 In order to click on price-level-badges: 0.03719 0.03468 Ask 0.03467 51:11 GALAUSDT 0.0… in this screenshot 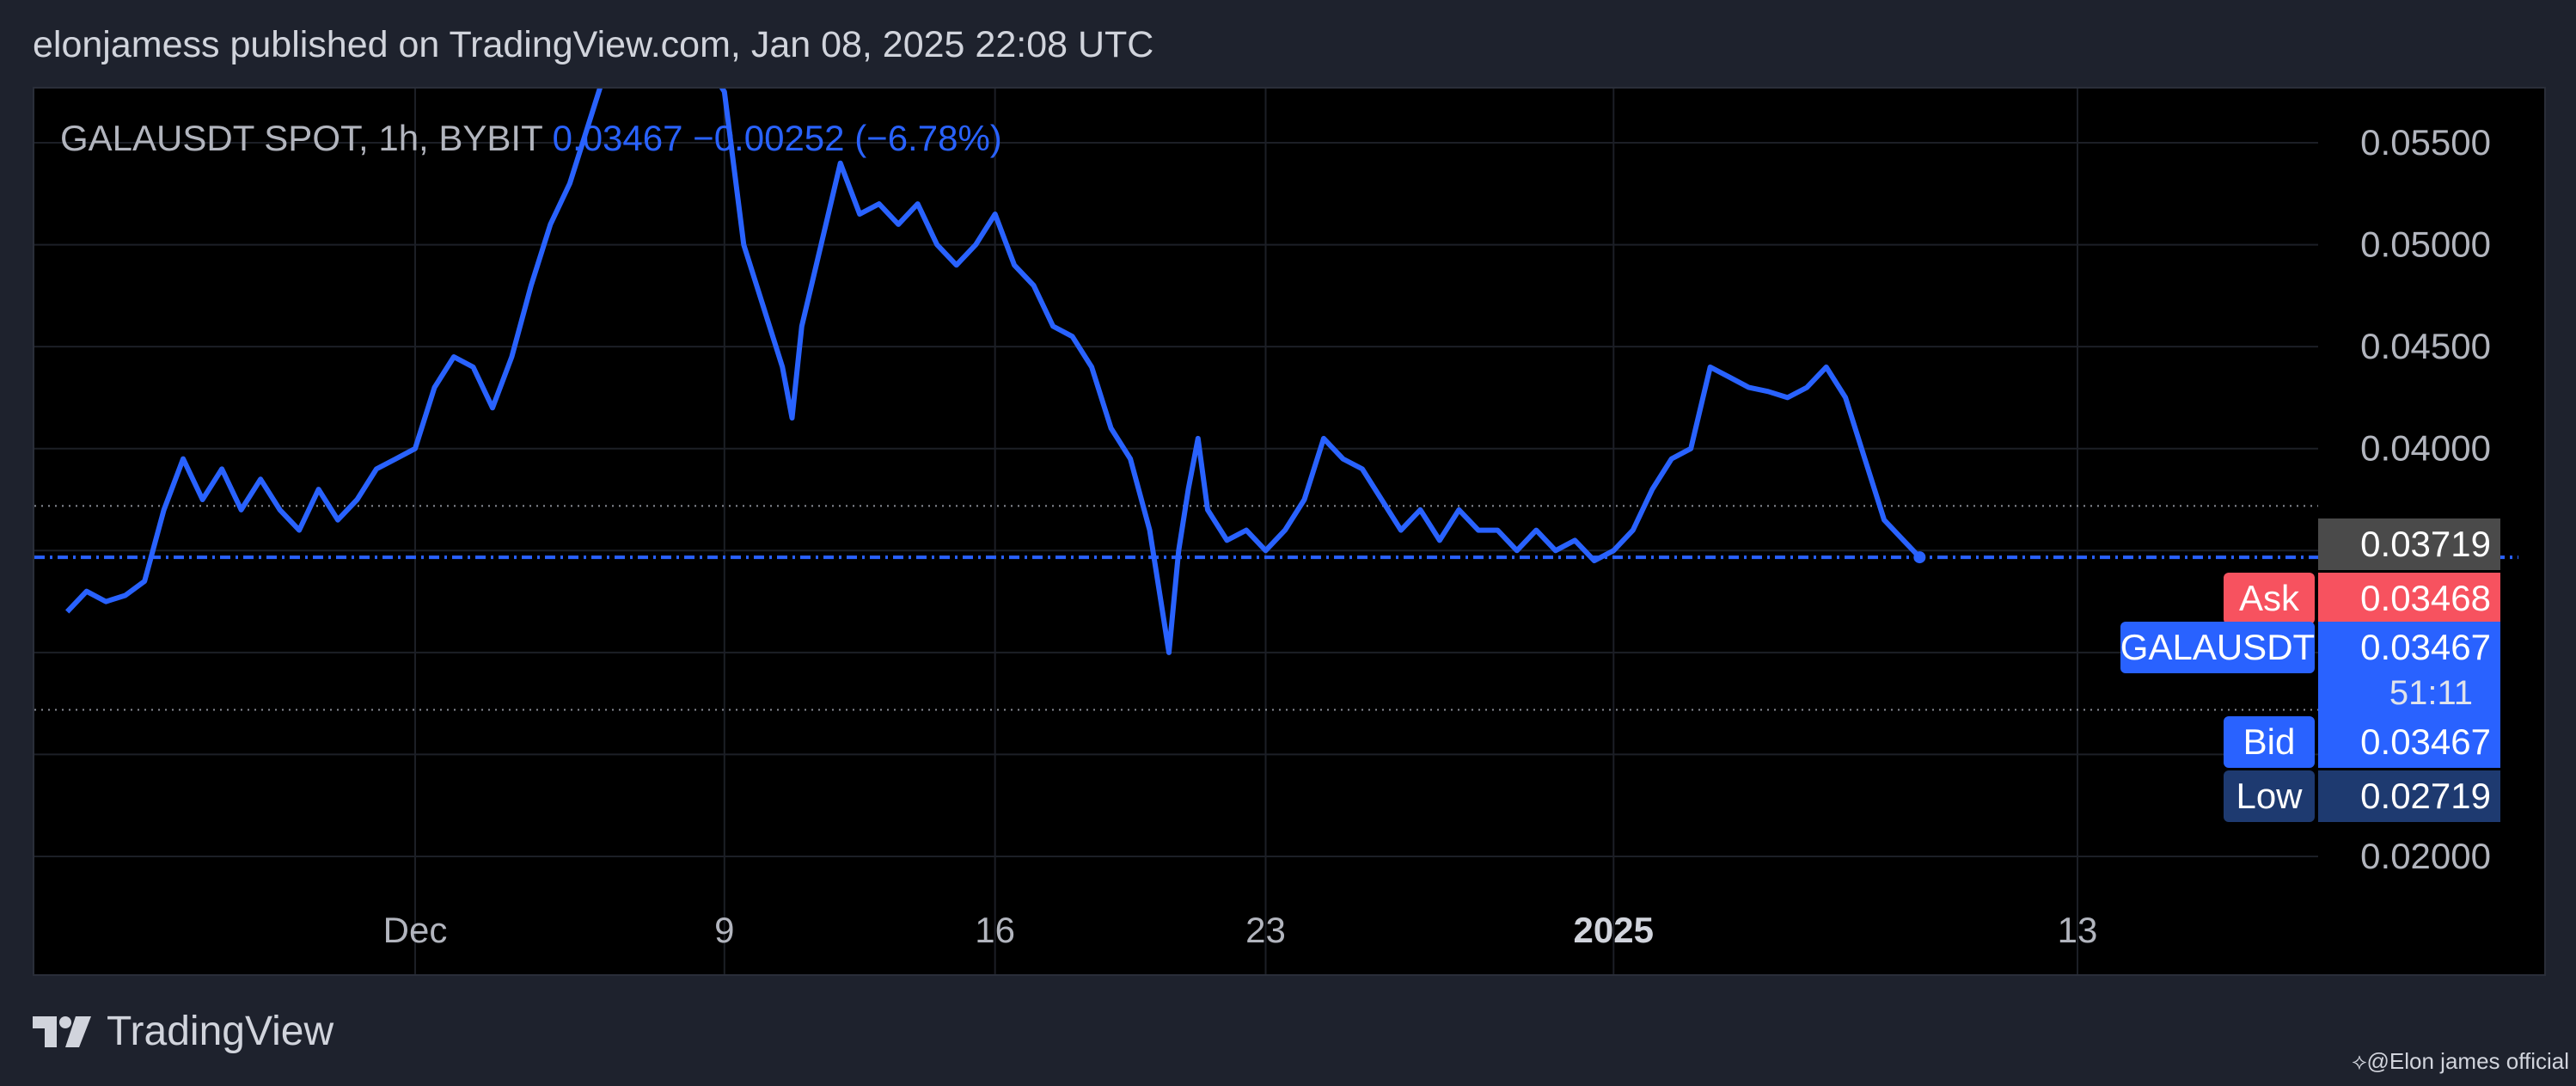, I will do `click(2310, 670)`.